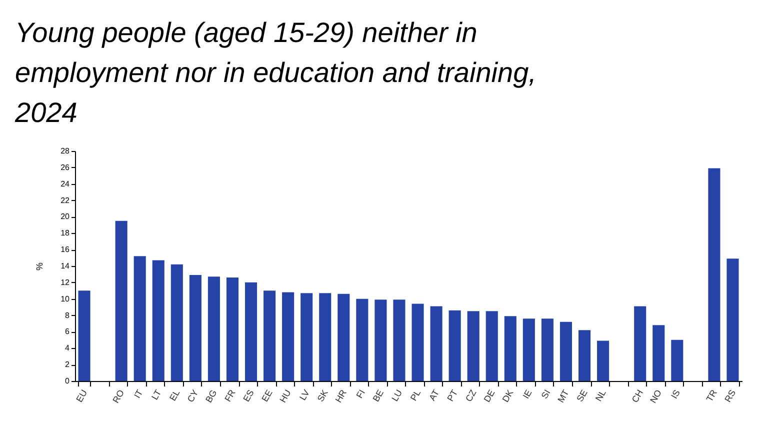 This screenshot has width=766, height=425. Describe the element at coordinates (730, 396) in the screenshot. I see `x-tick-label: RS` at that location.